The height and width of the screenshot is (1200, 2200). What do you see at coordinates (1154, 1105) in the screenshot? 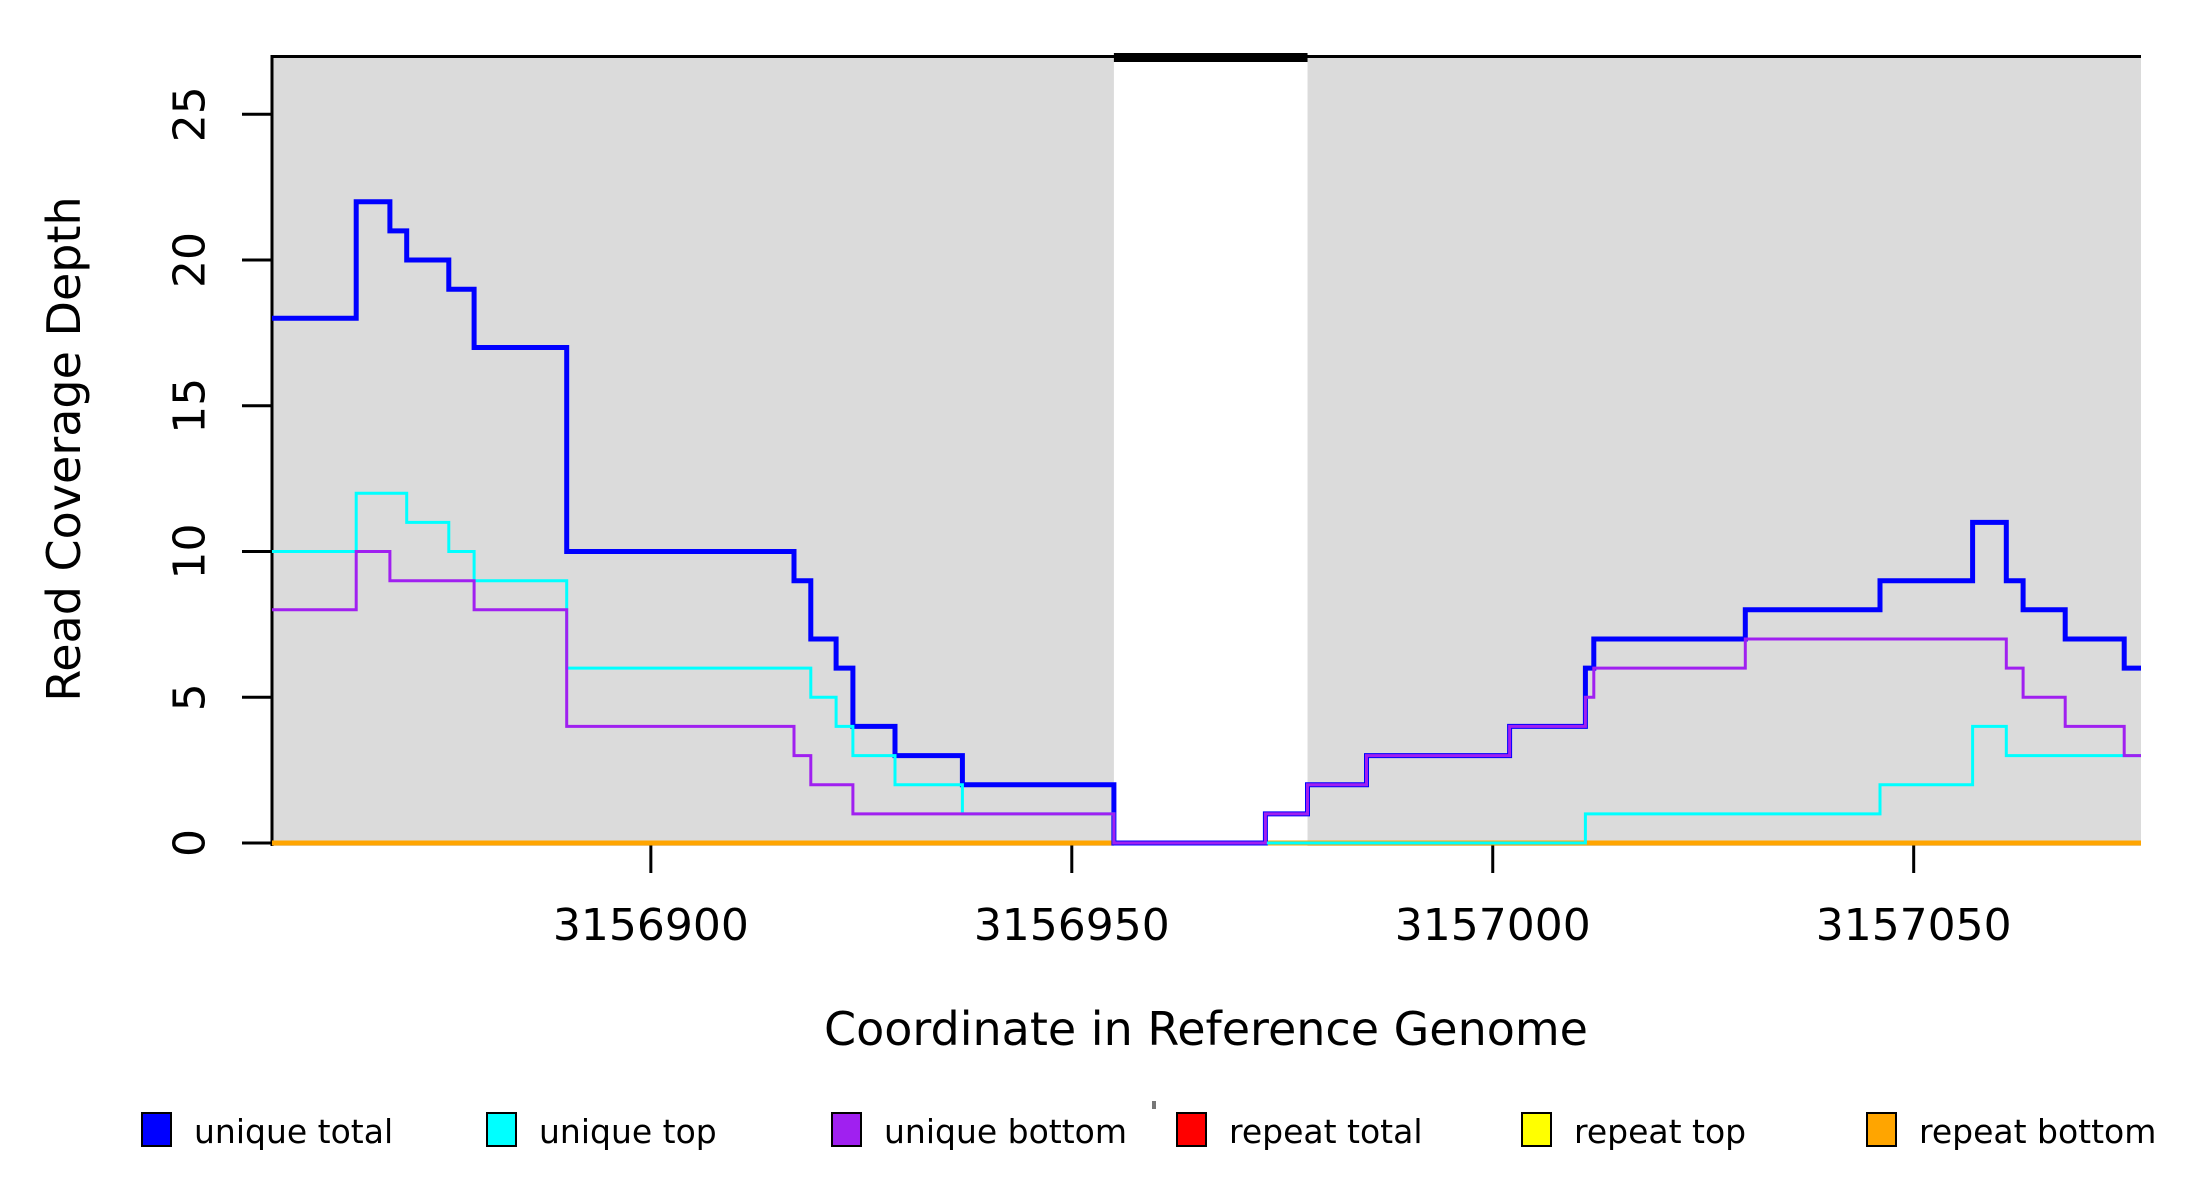
I see `stray-mark` at bounding box center [1154, 1105].